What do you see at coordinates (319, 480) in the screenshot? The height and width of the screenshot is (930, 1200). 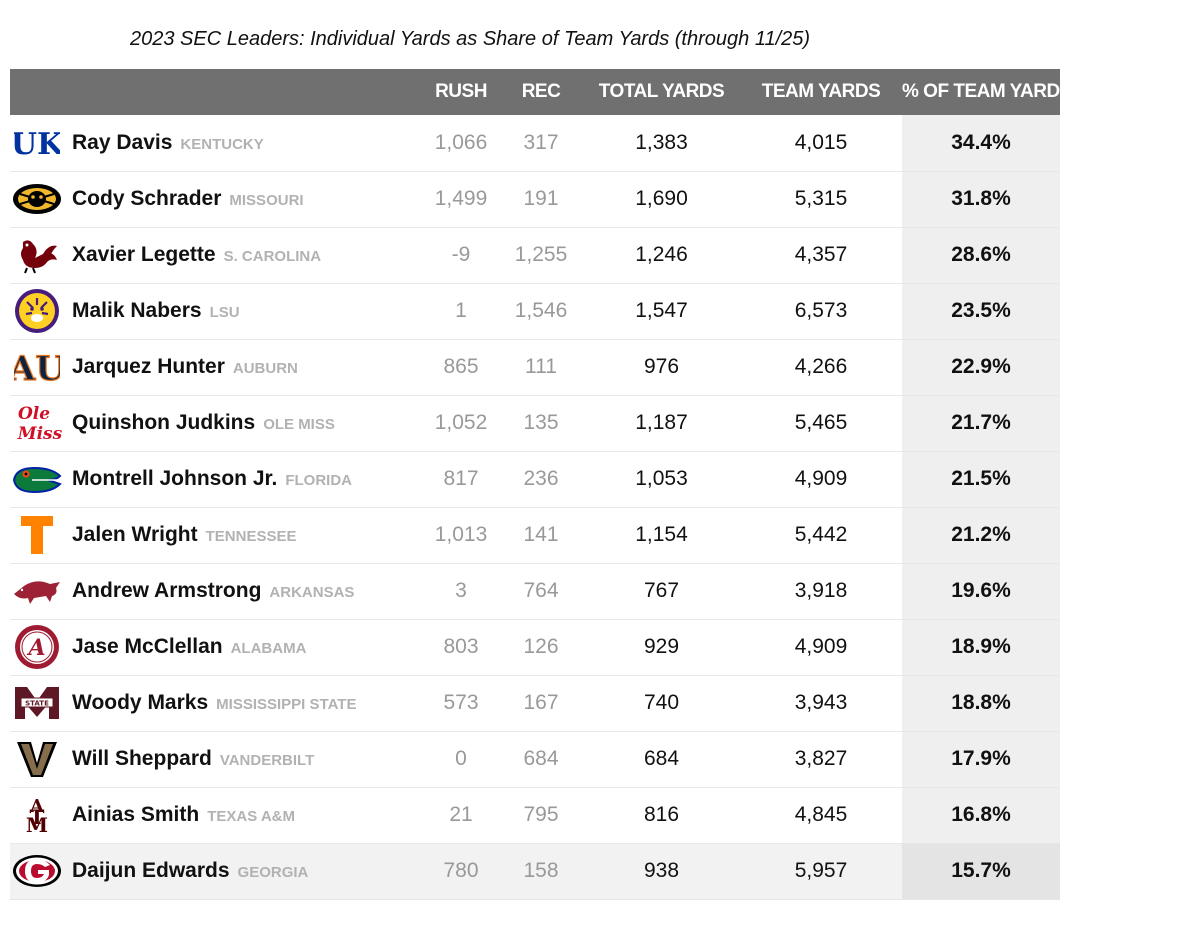 I see `player-team: FLORIDA` at bounding box center [319, 480].